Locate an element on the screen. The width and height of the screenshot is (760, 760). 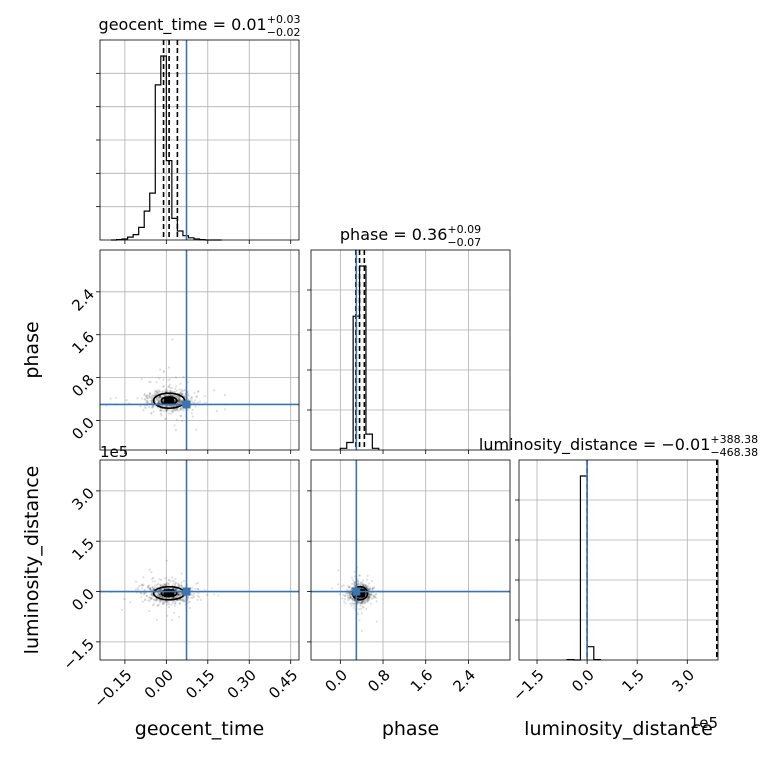
truth-marker is located at coordinates (186, 591).